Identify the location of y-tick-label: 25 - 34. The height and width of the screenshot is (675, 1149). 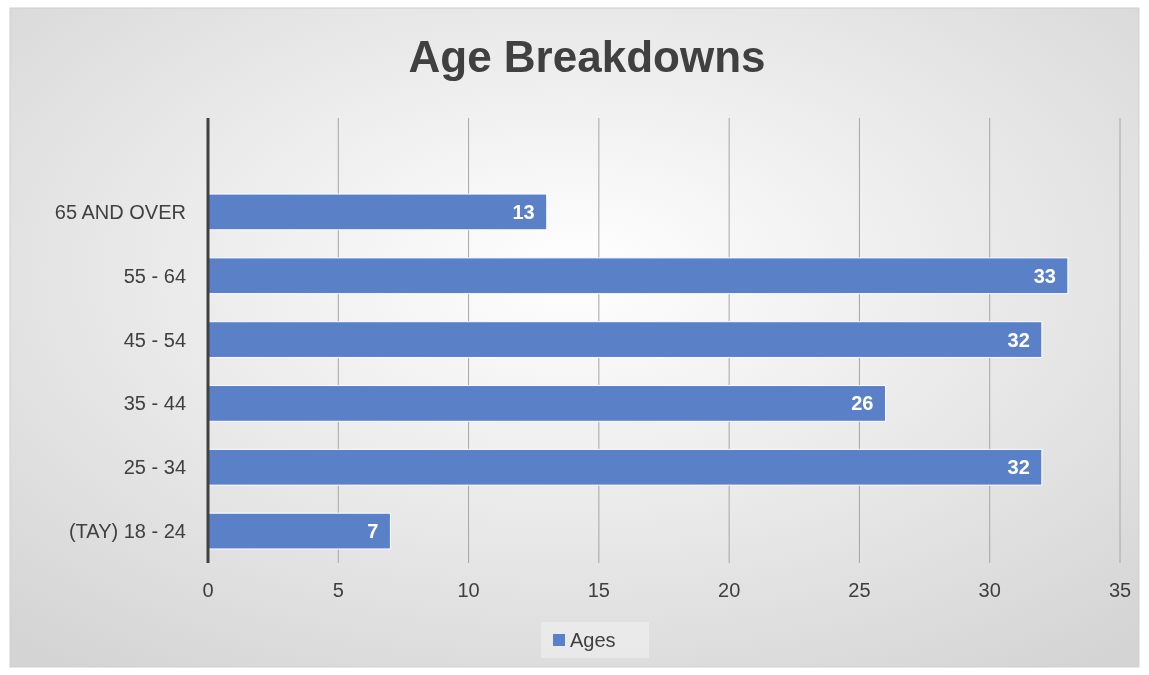
(154, 467).